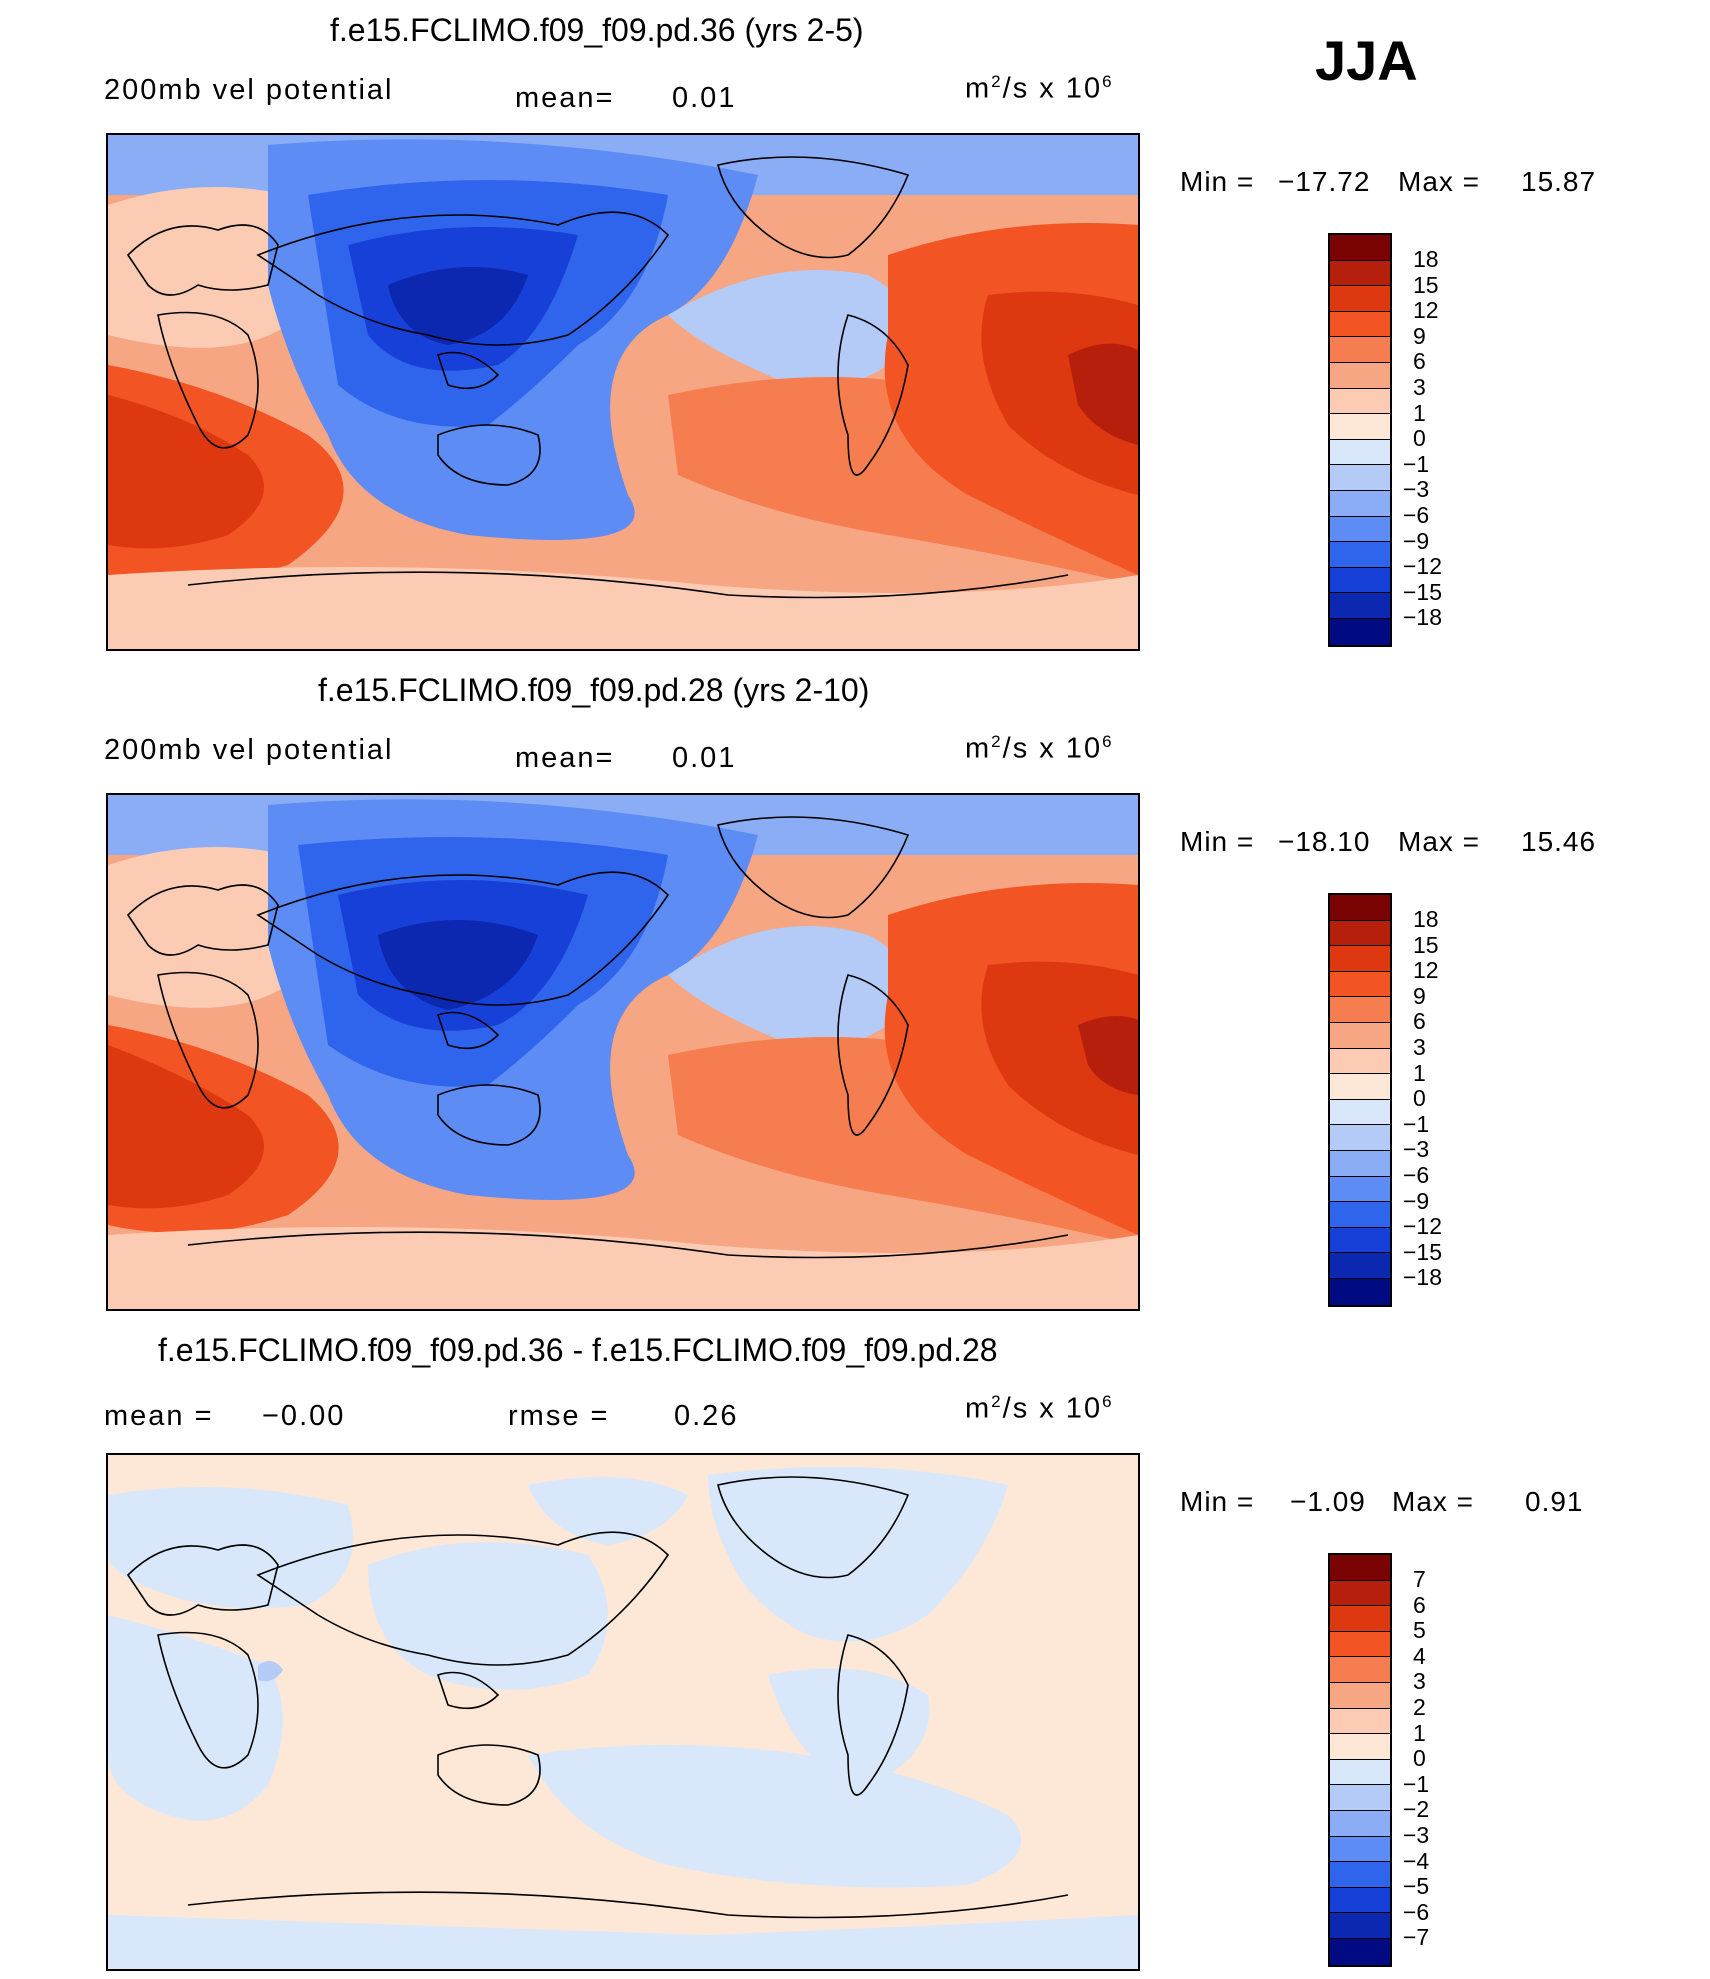  Describe the element at coordinates (565, 98) in the screenshot. I see `panel-1-mean-label: mean=` at that location.